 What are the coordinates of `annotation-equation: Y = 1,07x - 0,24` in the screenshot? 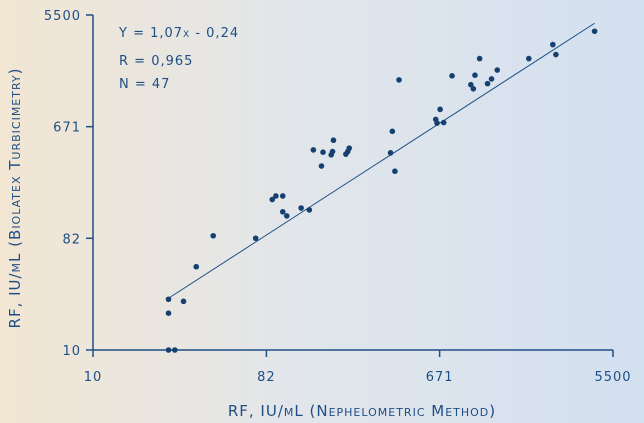 It's located at (178, 33).